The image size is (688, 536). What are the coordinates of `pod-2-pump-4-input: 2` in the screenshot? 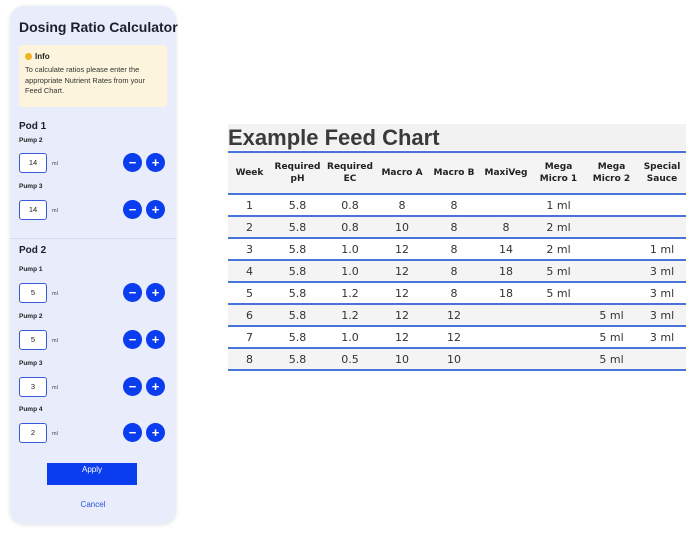 It's located at (33, 433).